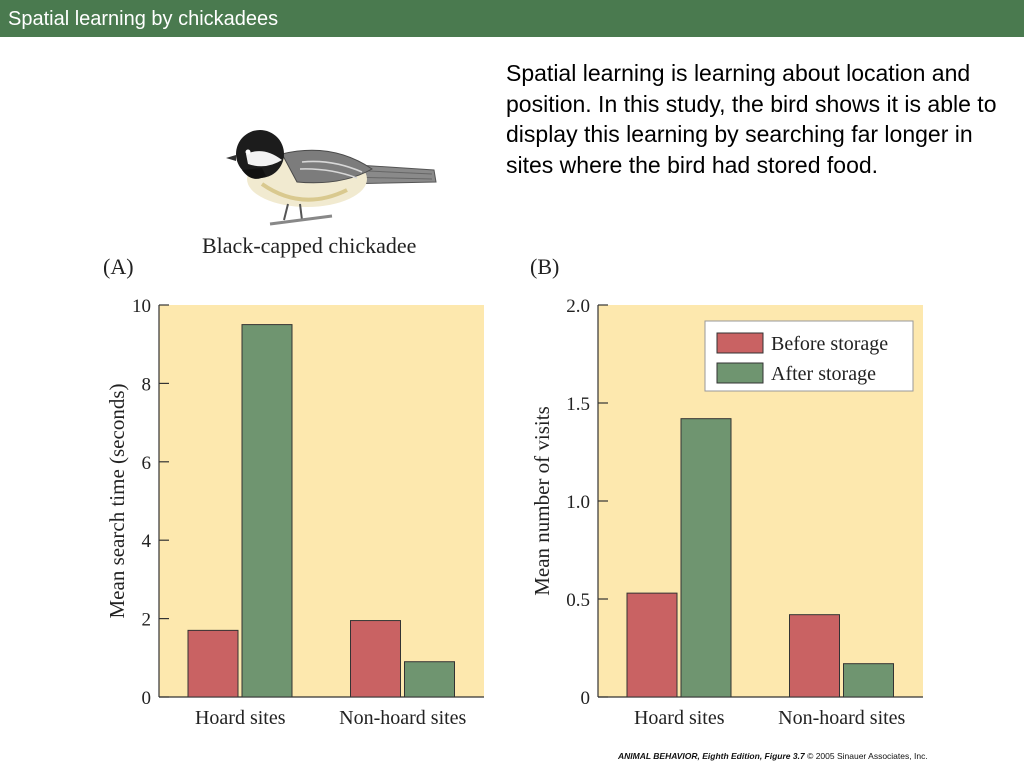 The width and height of the screenshot is (1024, 768). What do you see at coordinates (578, 600) in the screenshot?
I see `y-tick-label: 0.5` at bounding box center [578, 600].